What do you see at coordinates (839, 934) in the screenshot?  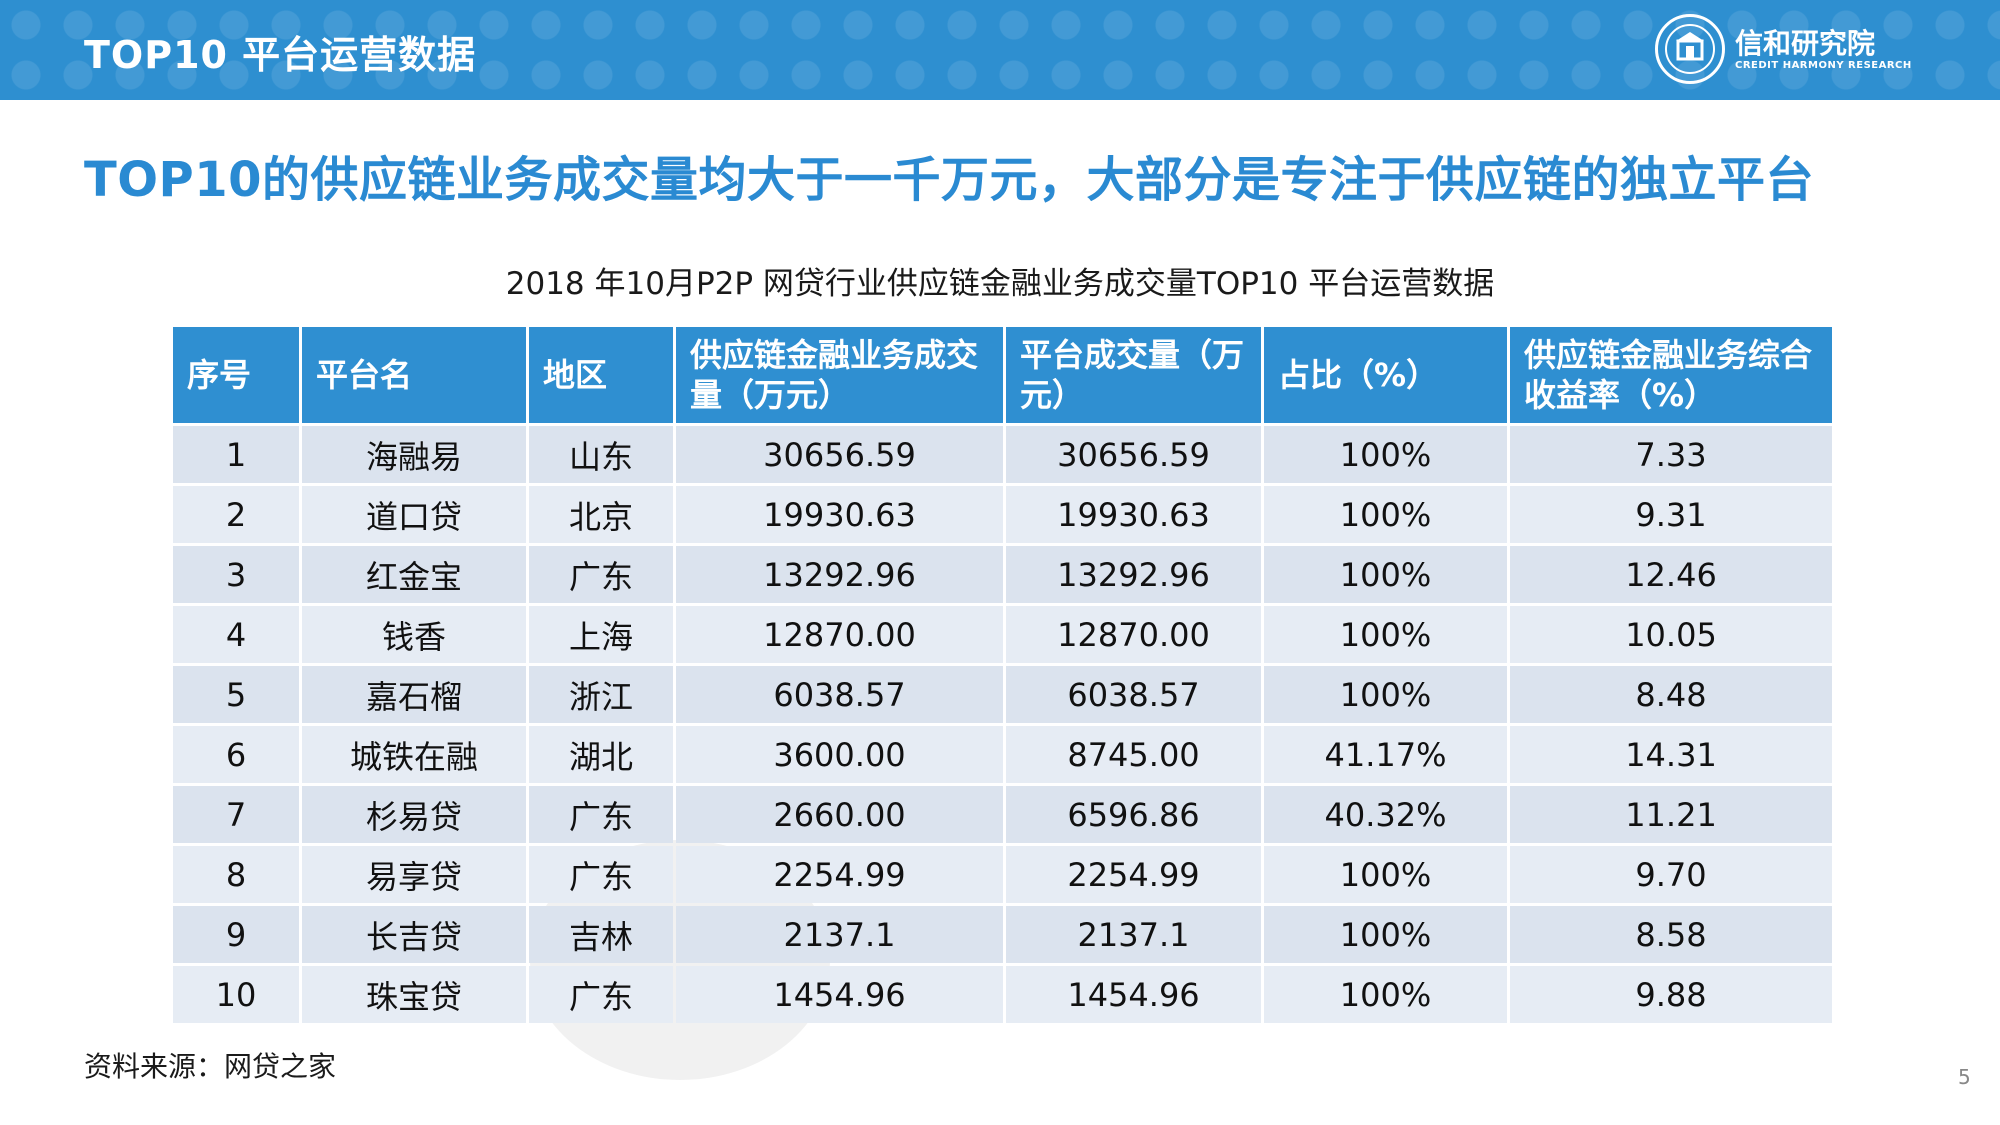 I see `cell-supply-chain-volume: 2137.1` at bounding box center [839, 934].